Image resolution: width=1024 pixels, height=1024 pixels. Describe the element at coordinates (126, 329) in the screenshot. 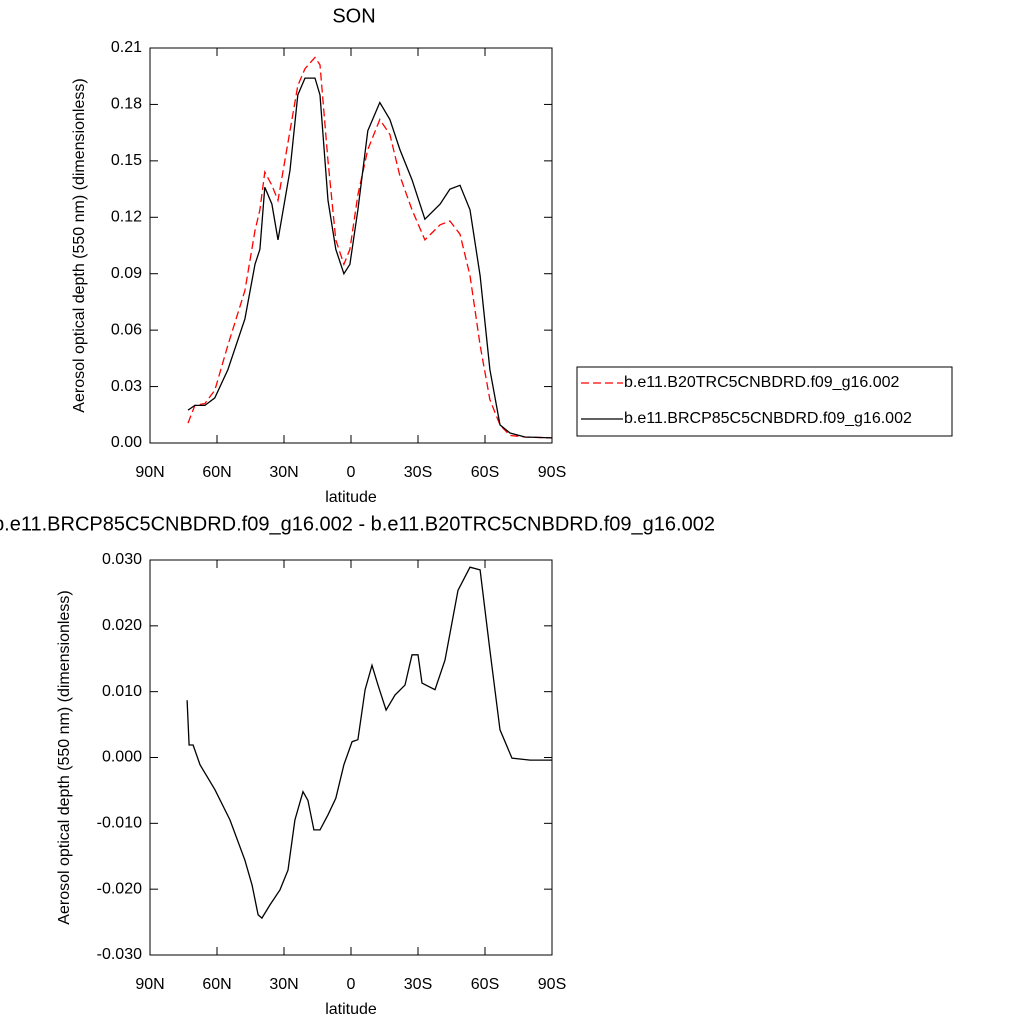

I see `y-tick-label: 0.06` at that location.